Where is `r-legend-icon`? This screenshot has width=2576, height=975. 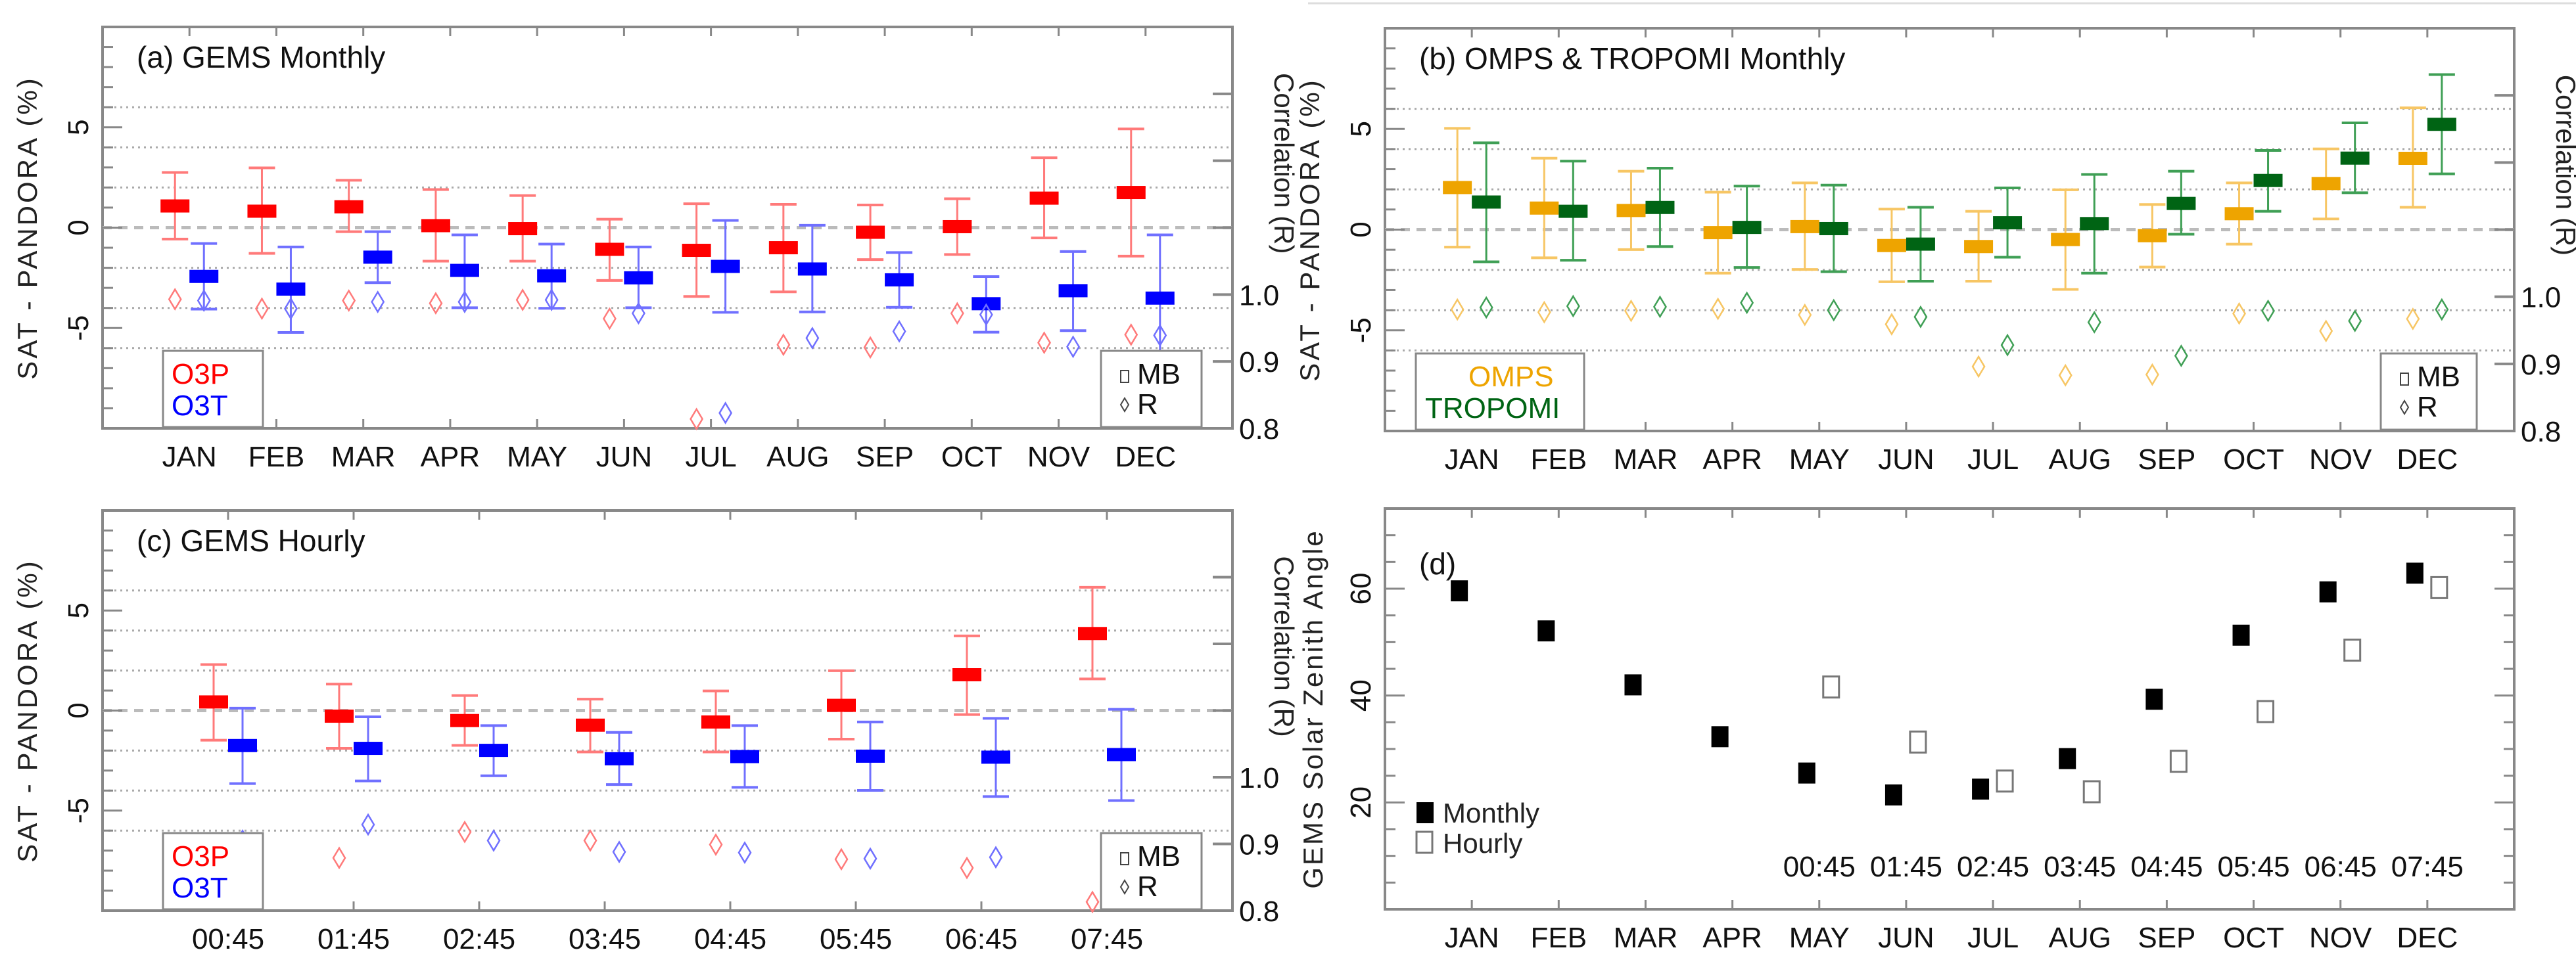
r-legend-icon is located at coordinates (1124, 405).